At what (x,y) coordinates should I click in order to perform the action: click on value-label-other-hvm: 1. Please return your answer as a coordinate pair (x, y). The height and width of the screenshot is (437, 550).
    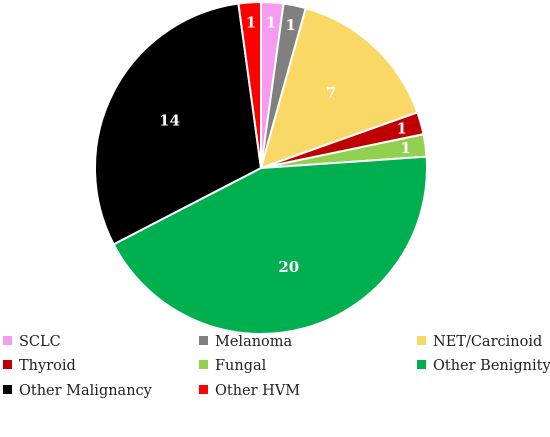
    Looking at the image, I should click on (251, 22).